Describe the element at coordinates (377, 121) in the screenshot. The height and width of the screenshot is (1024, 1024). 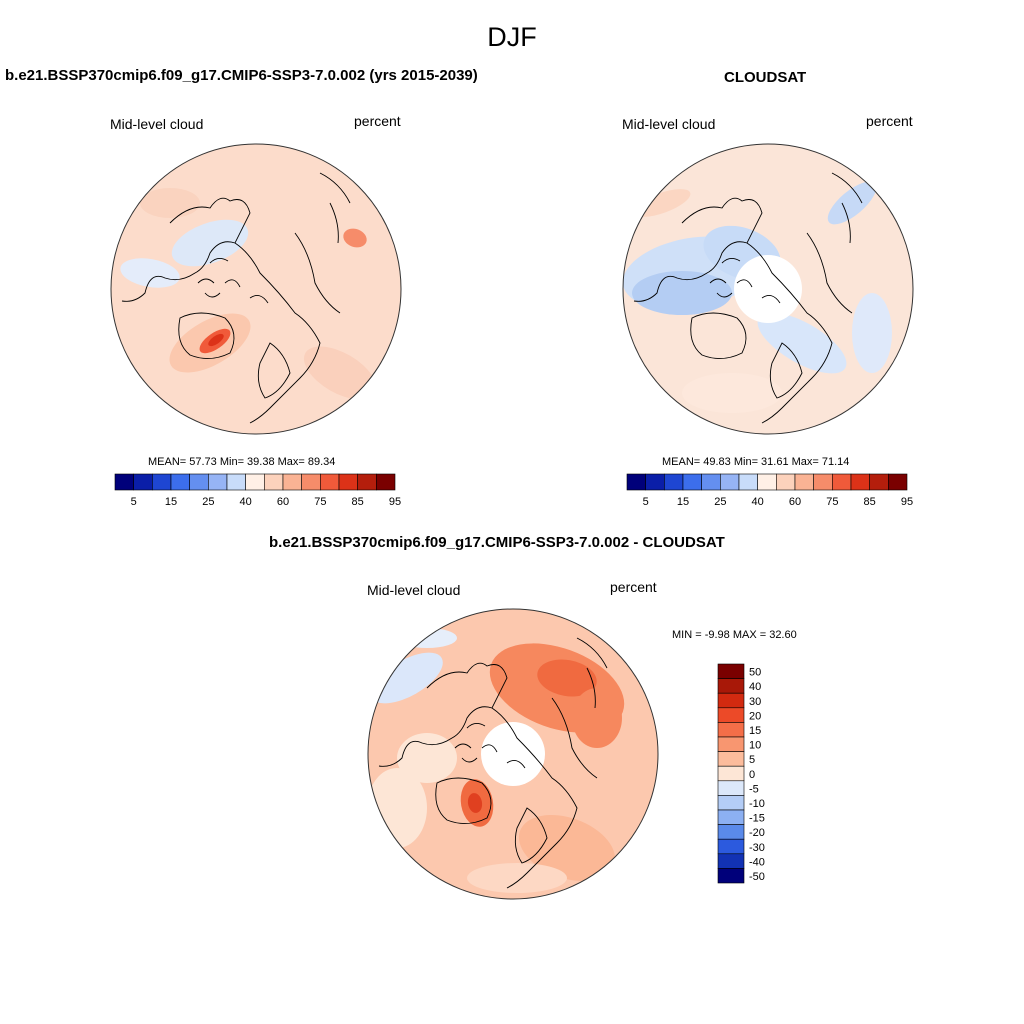
I see `panel1-units-label: percent` at that location.